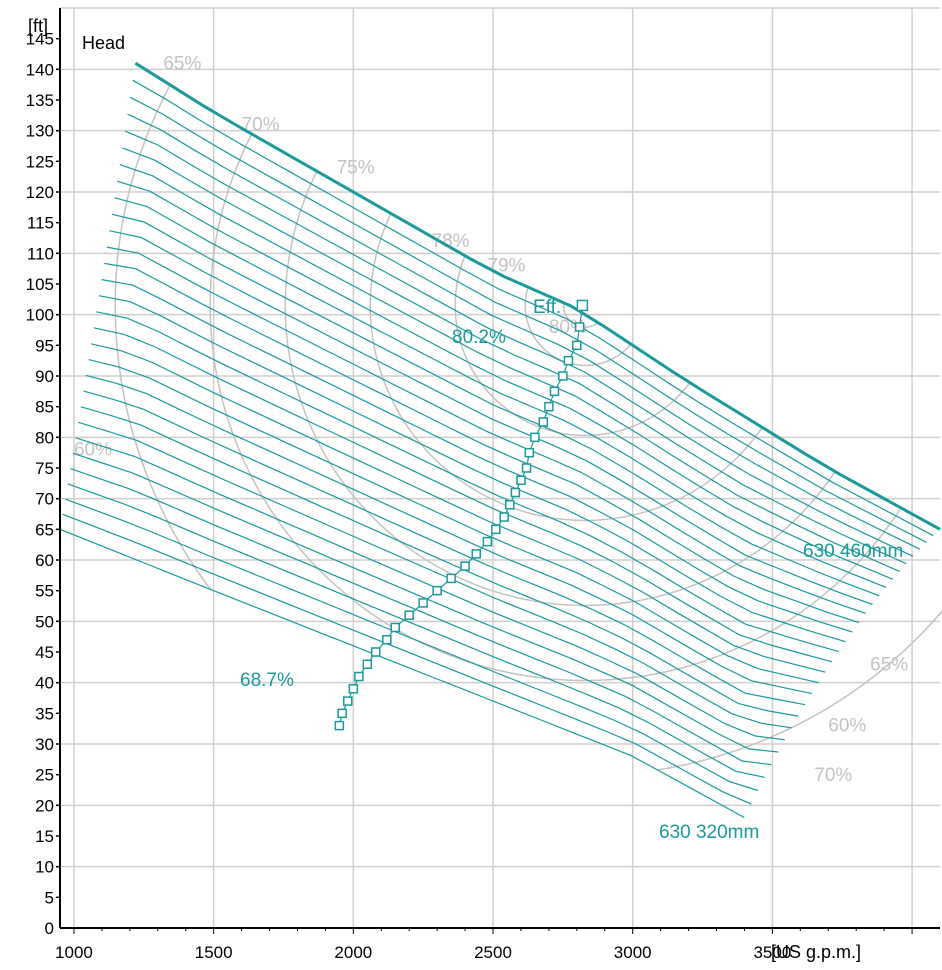 This screenshot has width=942, height=970. I want to click on y-tick-label: 50, so click(44, 621).